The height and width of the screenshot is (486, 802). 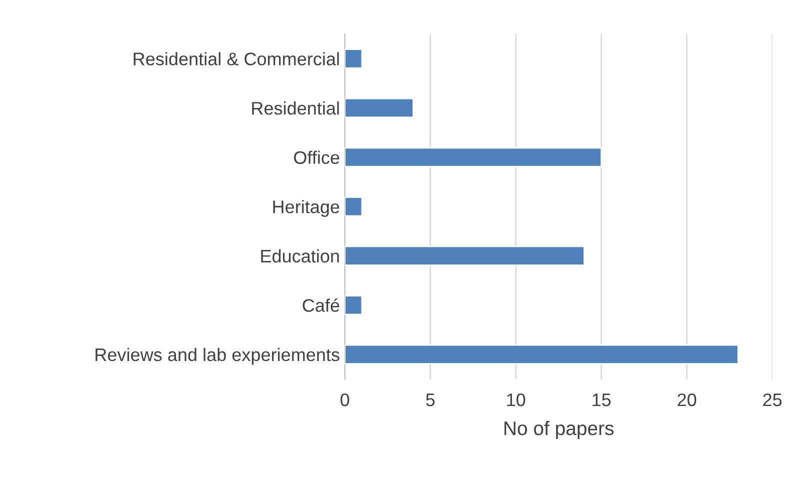 What do you see at coordinates (430, 400) in the screenshot?
I see `x-tick-label: 5` at bounding box center [430, 400].